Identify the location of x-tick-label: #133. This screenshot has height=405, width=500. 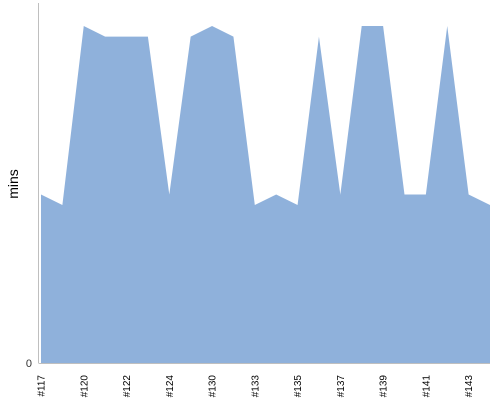
(255, 386).